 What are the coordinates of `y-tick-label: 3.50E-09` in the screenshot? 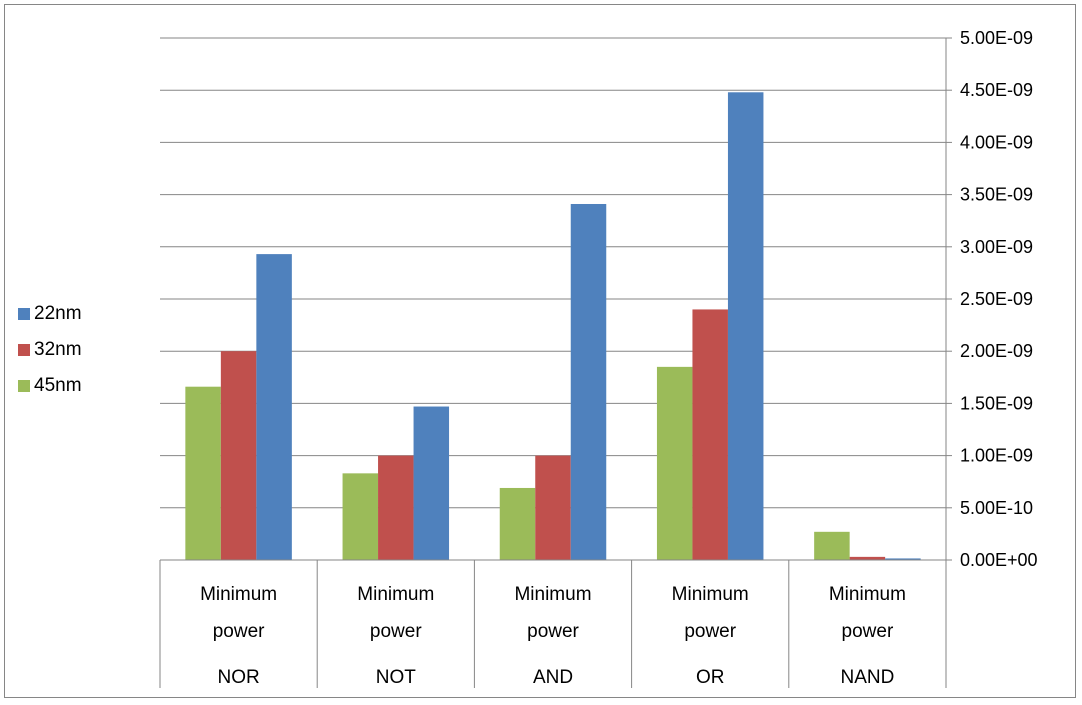 It's located at (996, 195).